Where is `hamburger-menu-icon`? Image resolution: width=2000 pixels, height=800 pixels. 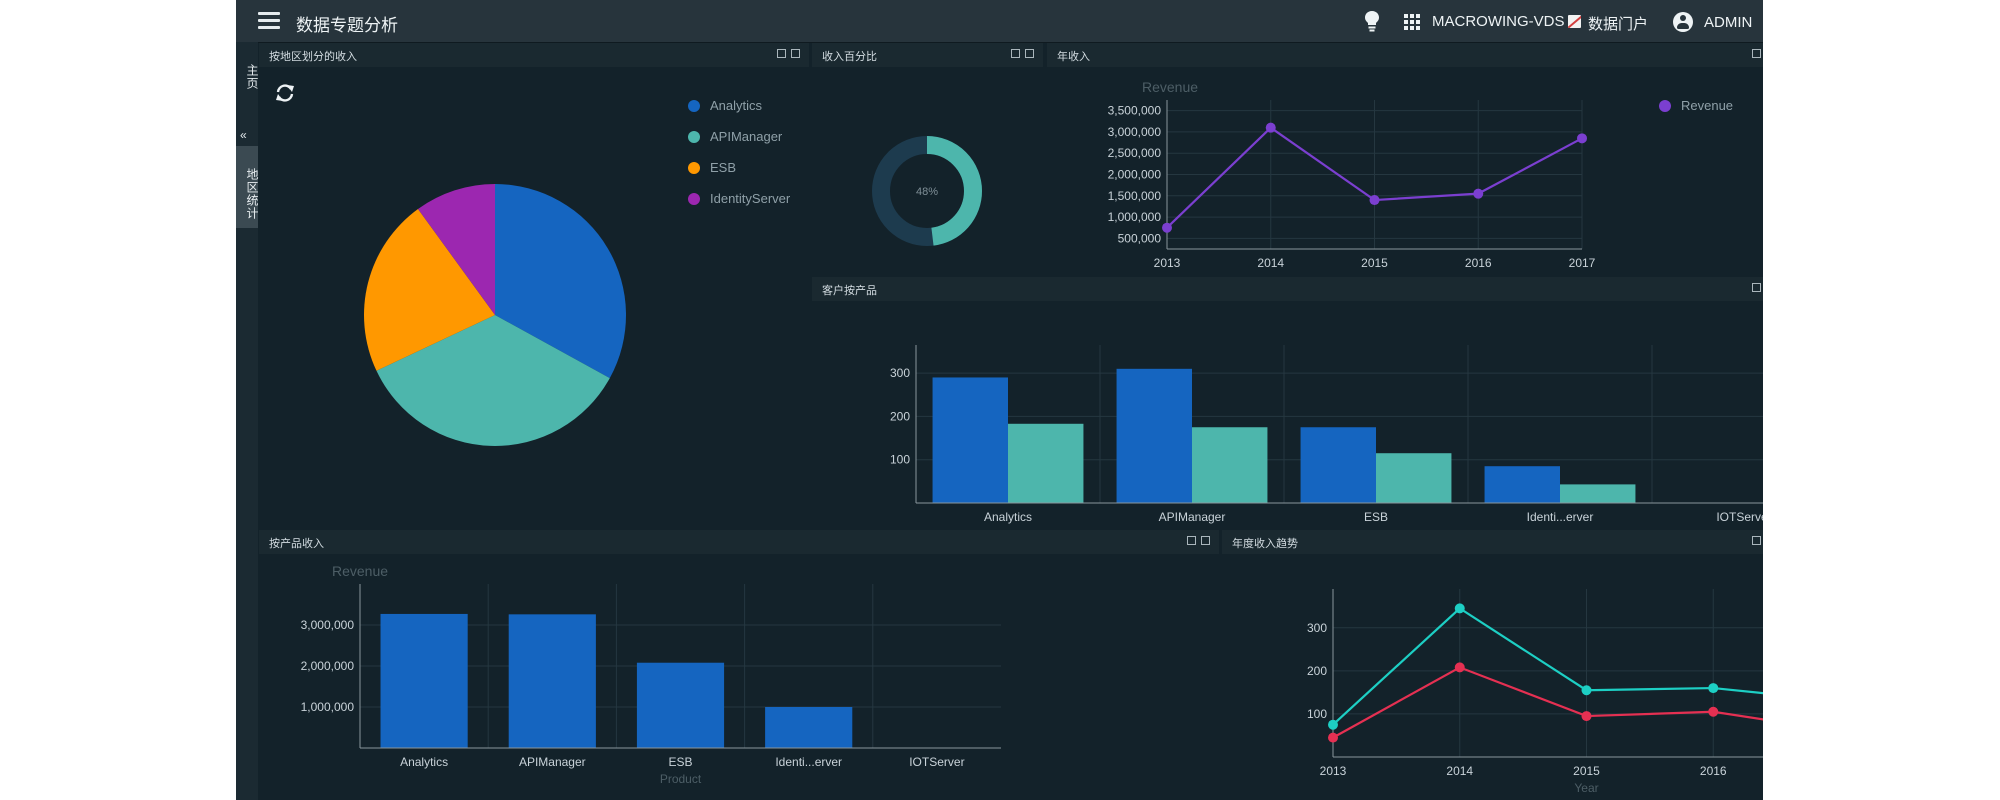 hamburger-menu-icon is located at coordinates (269, 21).